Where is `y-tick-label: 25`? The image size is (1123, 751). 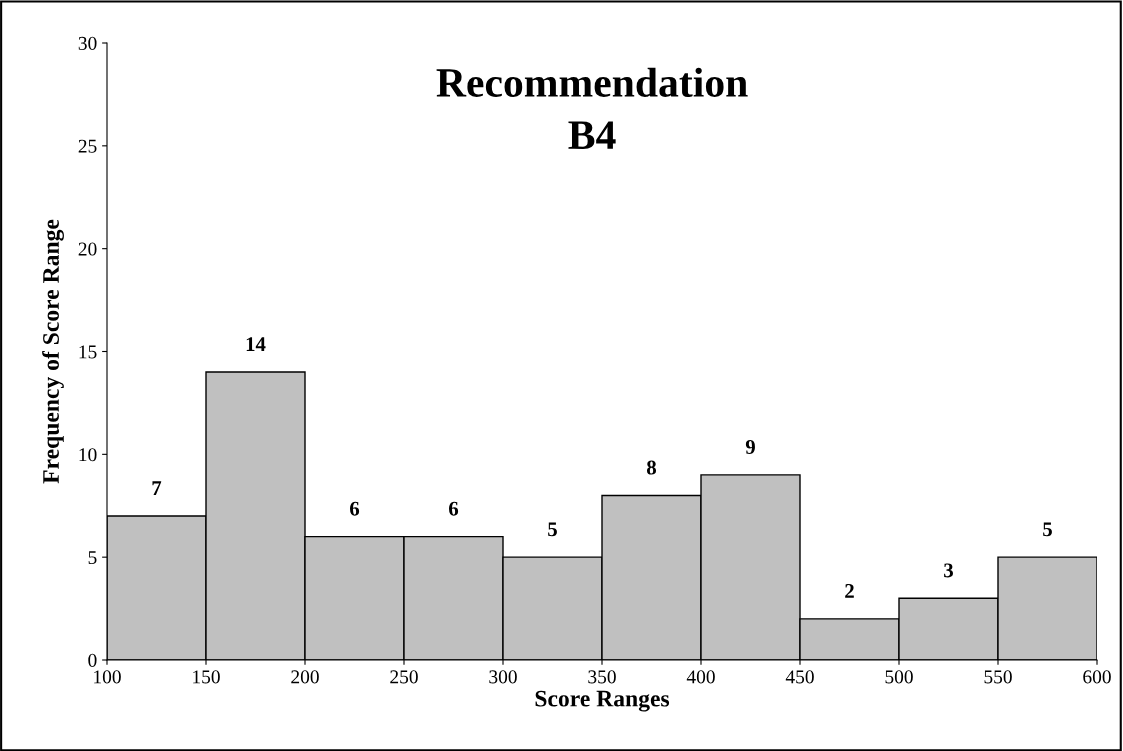
y-tick-label: 25 is located at coordinates (87, 146).